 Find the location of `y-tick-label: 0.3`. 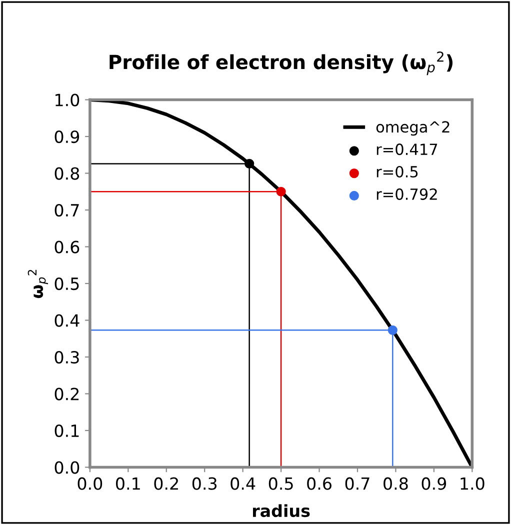

y-tick-label: 0.3 is located at coordinates (66, 357).